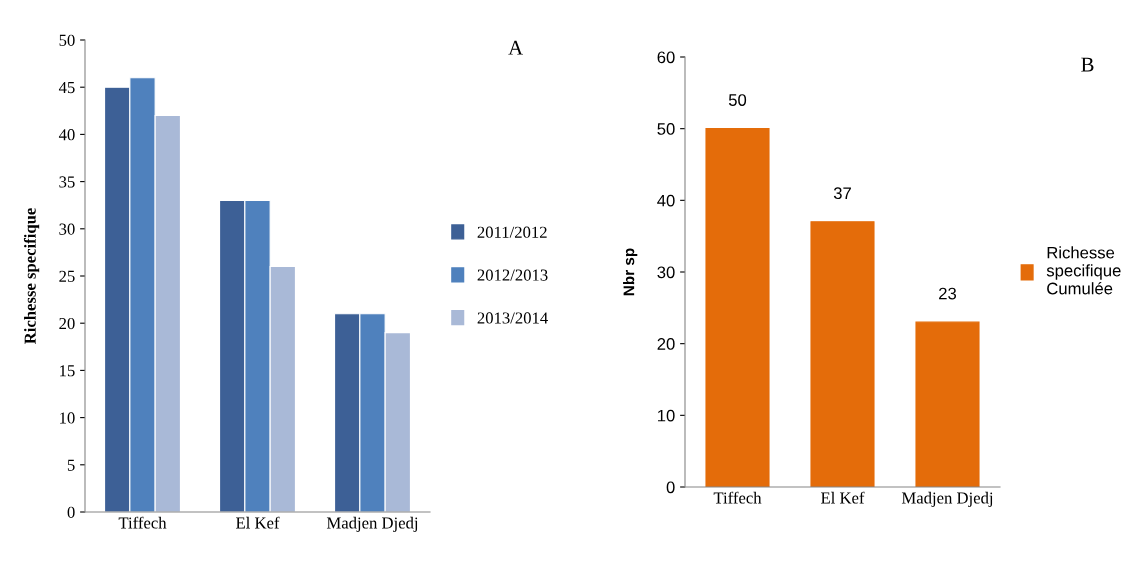 Image resolution: width=1137 pixels, height=575 pixels. I want to click on y-tick-label: 35, so click(67, 182).